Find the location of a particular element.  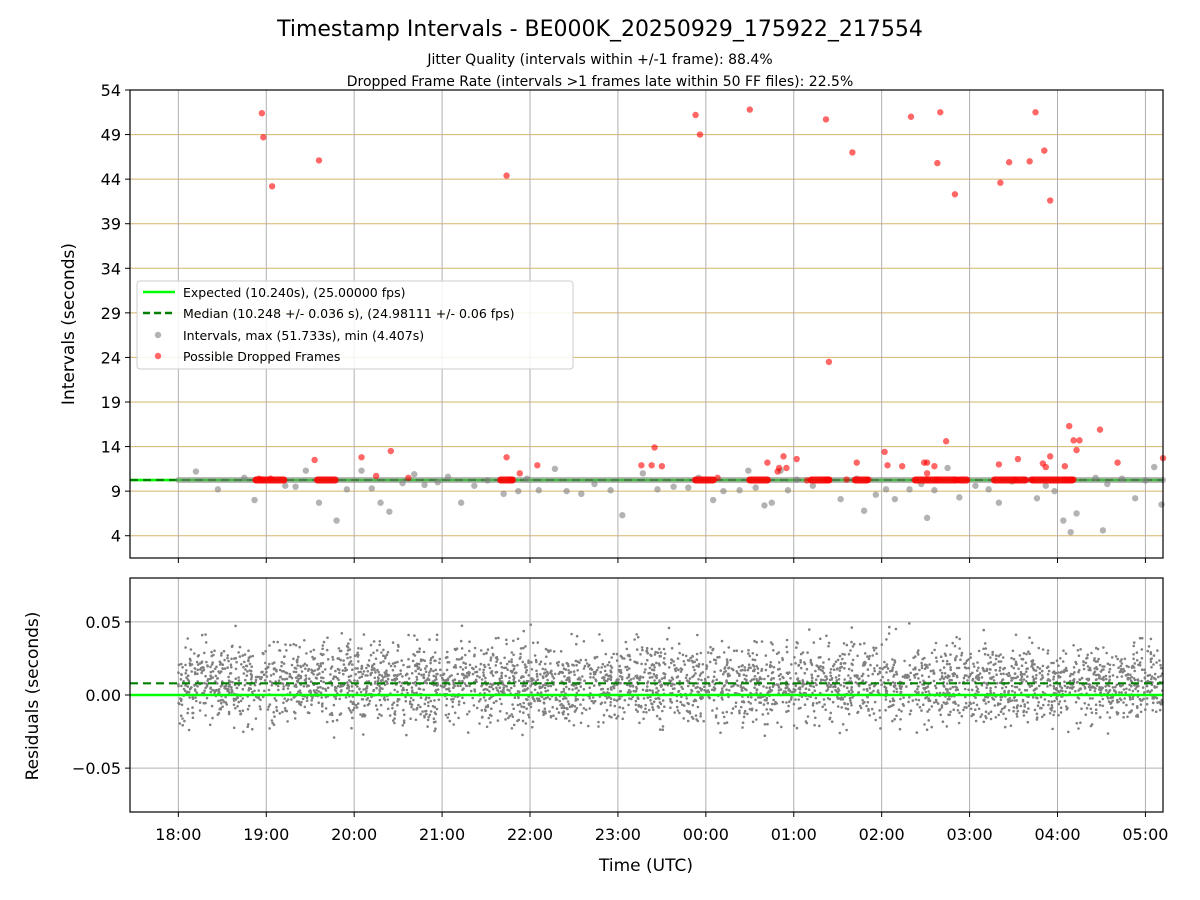

legend-dropped-swatch is located at coordinates (158, 356).